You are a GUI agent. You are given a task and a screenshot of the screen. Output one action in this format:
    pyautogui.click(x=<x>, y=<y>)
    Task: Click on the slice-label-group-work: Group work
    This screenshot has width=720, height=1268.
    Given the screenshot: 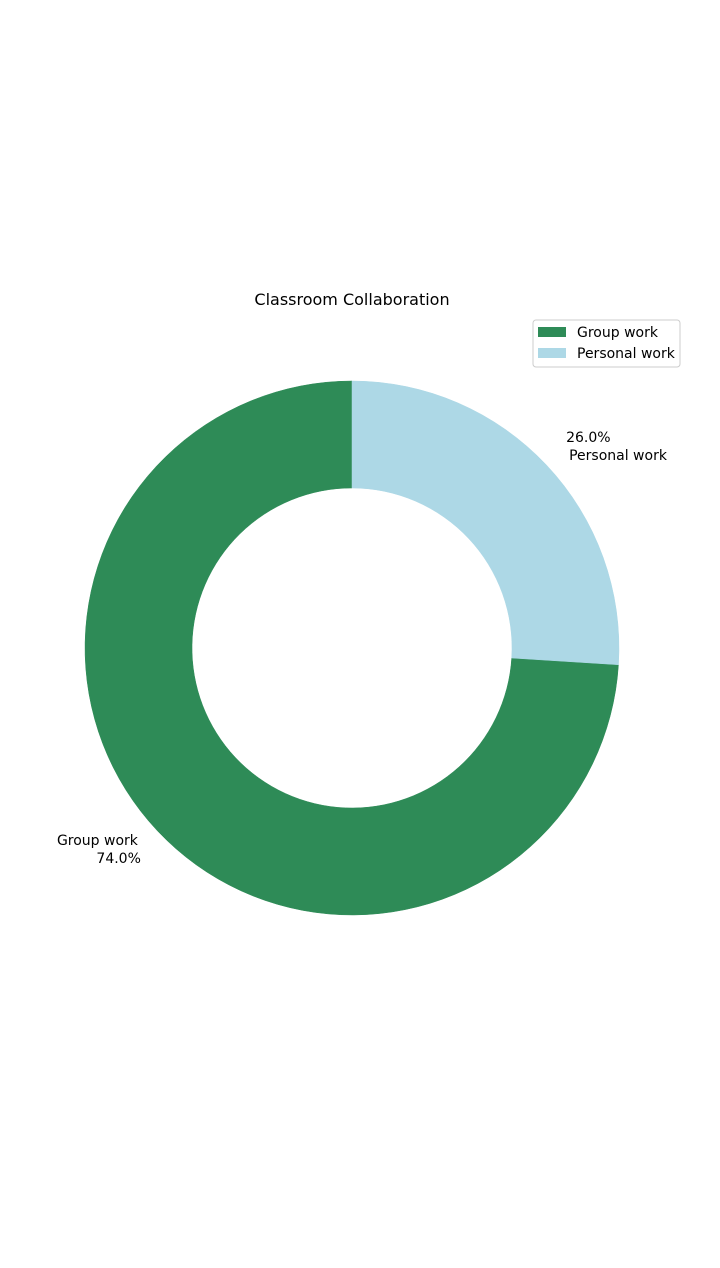 What is the action you would take?
    pyautogui.click(x=98, y=841)
    